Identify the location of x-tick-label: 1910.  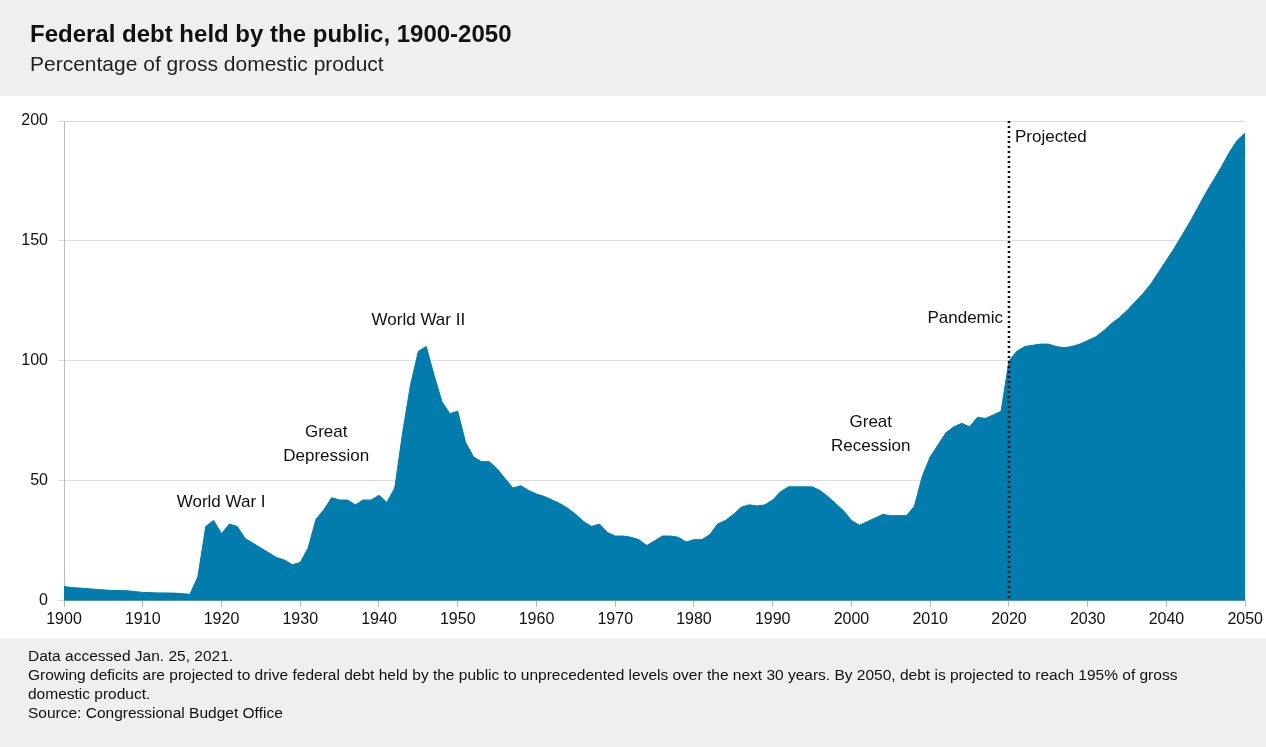
(142, 618).